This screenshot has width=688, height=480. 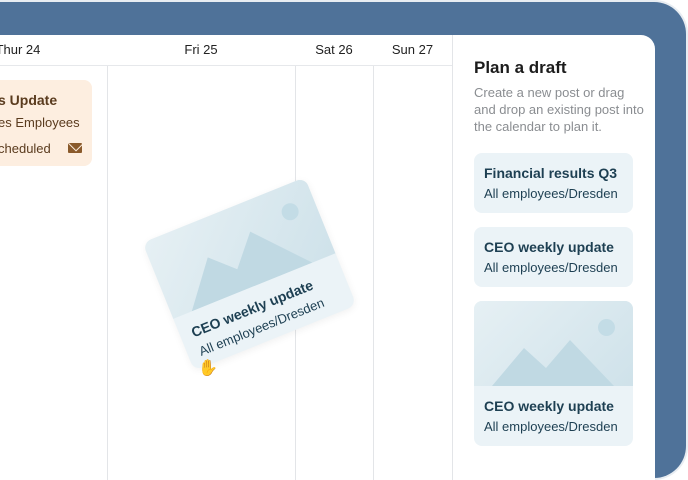 What do you see at coordinates (208, 368) in the screenshot?
I see `grab-cursor-icon: ✋` at bounding box center [208, 368].